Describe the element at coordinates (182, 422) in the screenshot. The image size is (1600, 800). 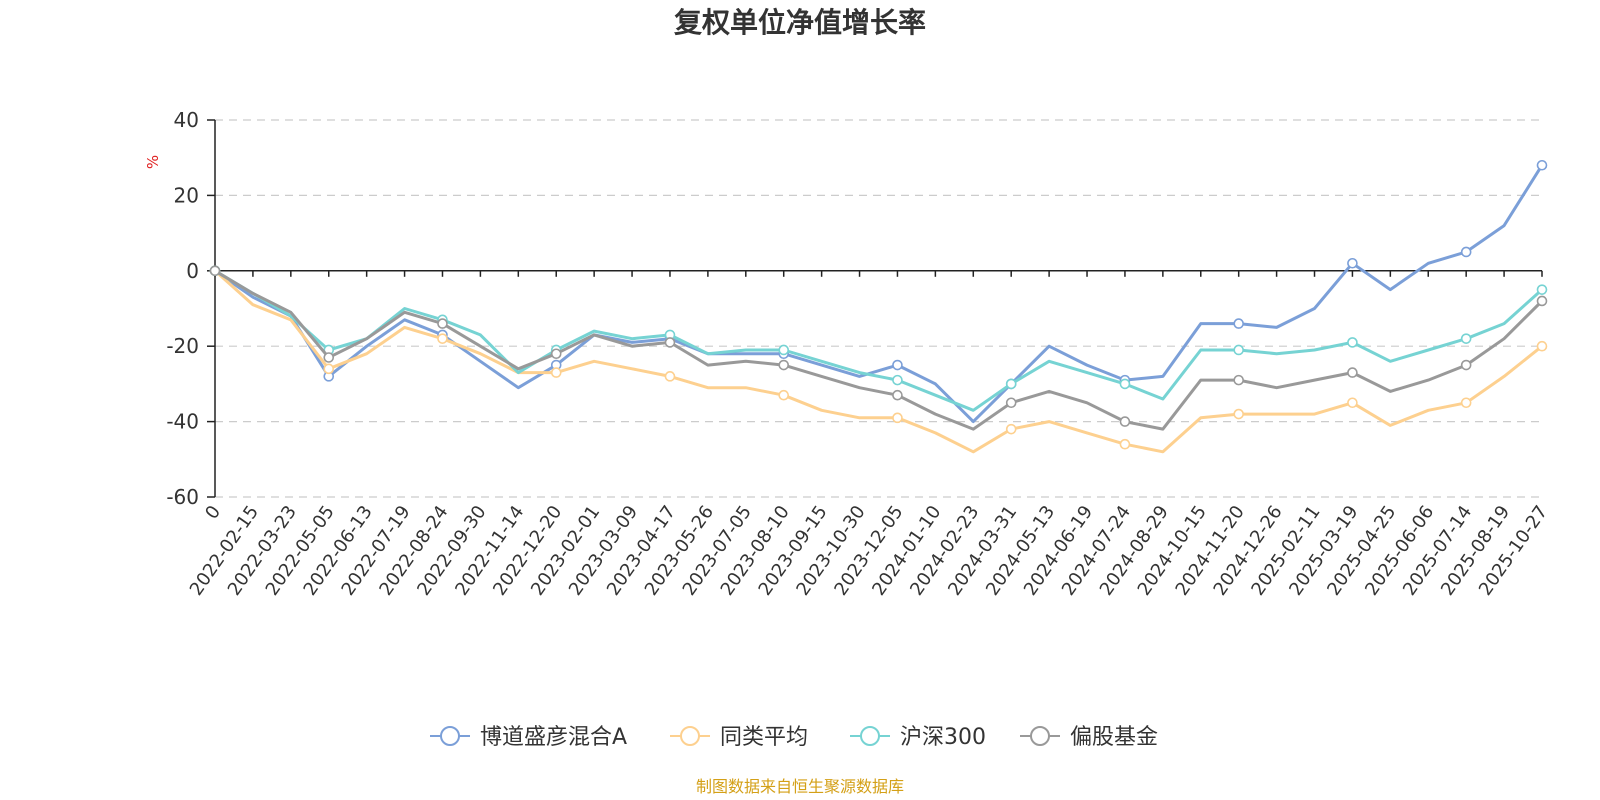
I see `y-tick-label: -40` at that location.